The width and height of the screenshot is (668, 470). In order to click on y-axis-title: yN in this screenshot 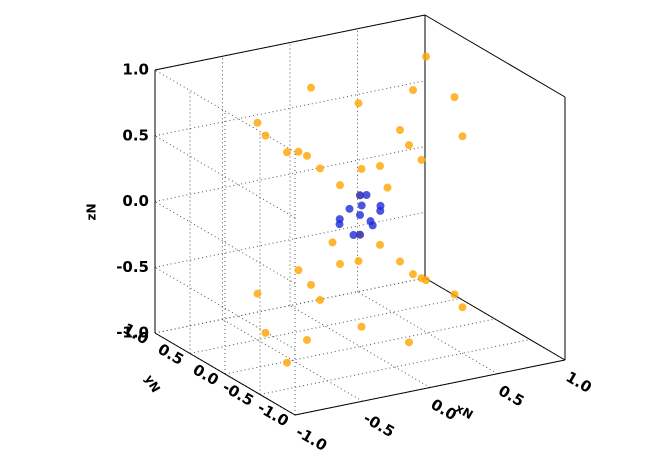, I will do `click(152, 384)`.